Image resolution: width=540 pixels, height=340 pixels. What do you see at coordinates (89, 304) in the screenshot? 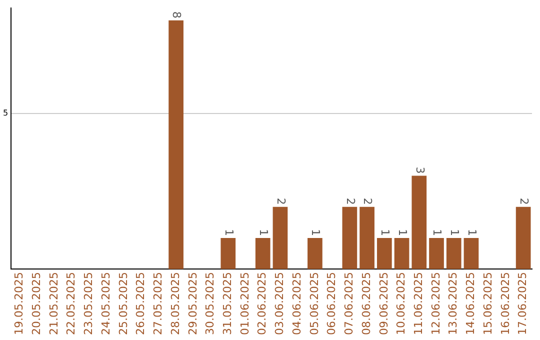
I see `x-tick-label: 23.05.2025` at bounding box center [89, 304].